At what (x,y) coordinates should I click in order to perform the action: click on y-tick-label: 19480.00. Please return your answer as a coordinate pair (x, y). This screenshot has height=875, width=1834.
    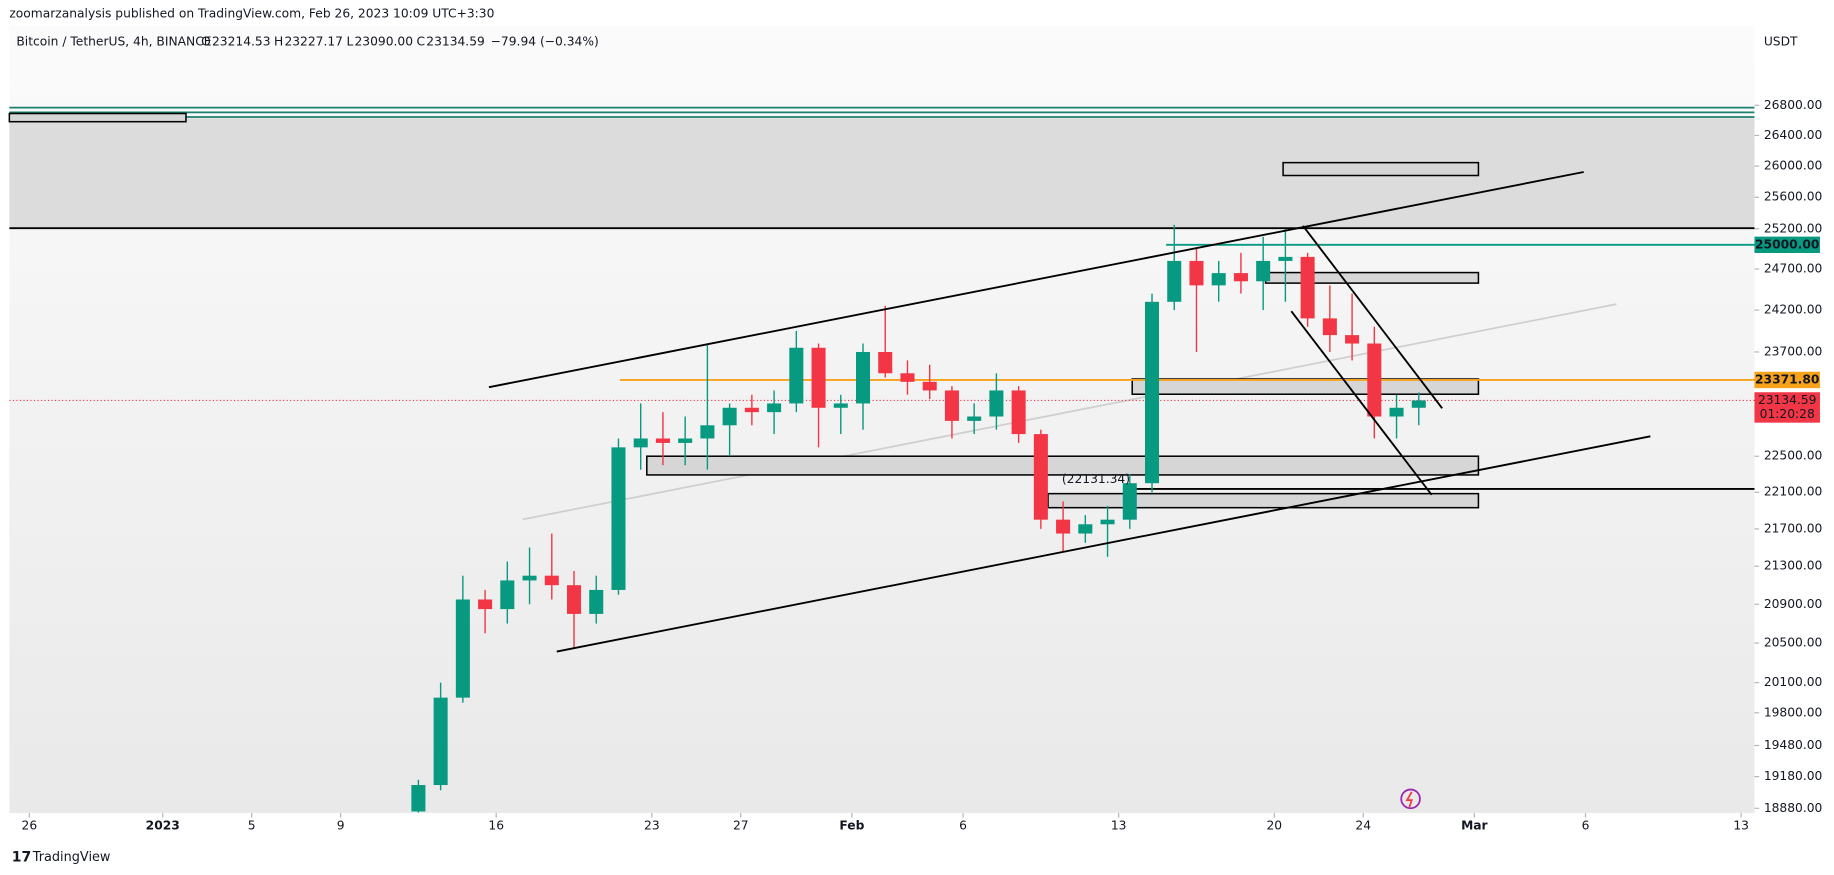
    Looking at the image, I should click on (1793, 745).